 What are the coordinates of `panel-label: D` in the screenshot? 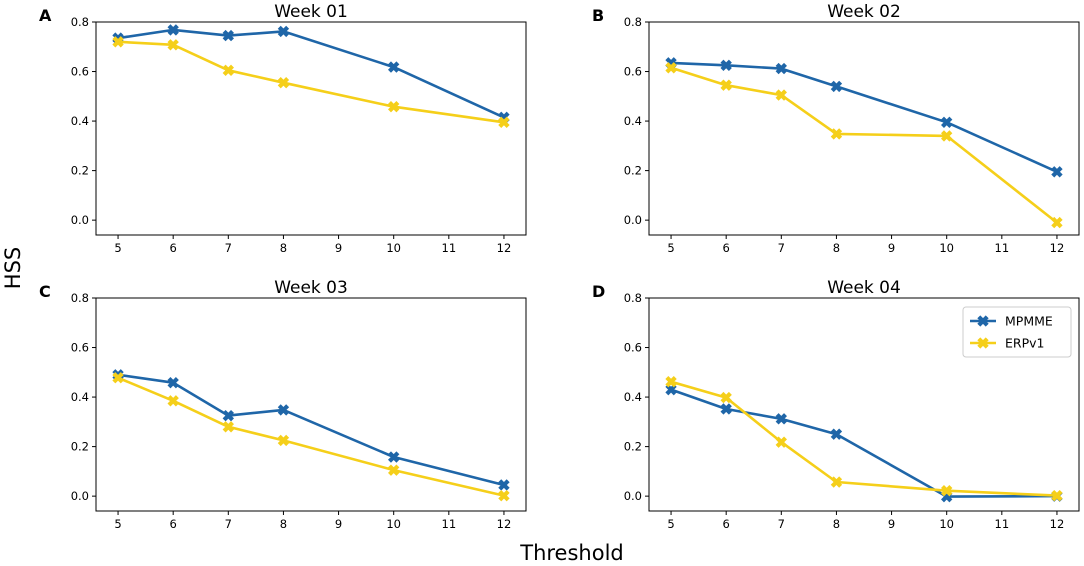 It's located at (598, 291).